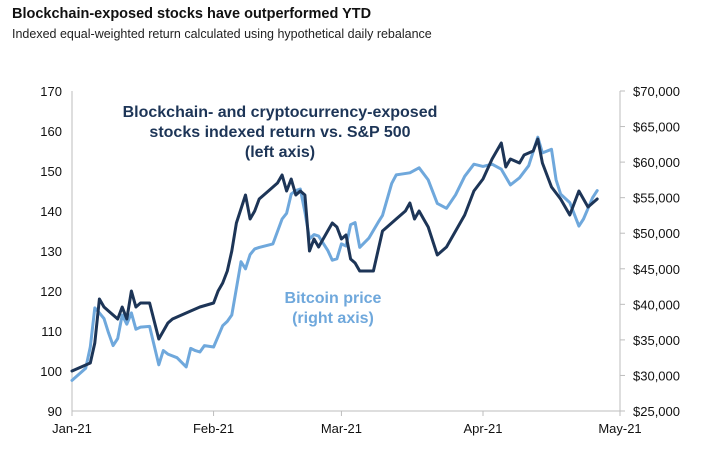 This screenshot has height=458, width=710. What do you see at coordinates (55, 411) in the screenshot?
I see `left-tick-label: 90` at bounding box center [55, 411].